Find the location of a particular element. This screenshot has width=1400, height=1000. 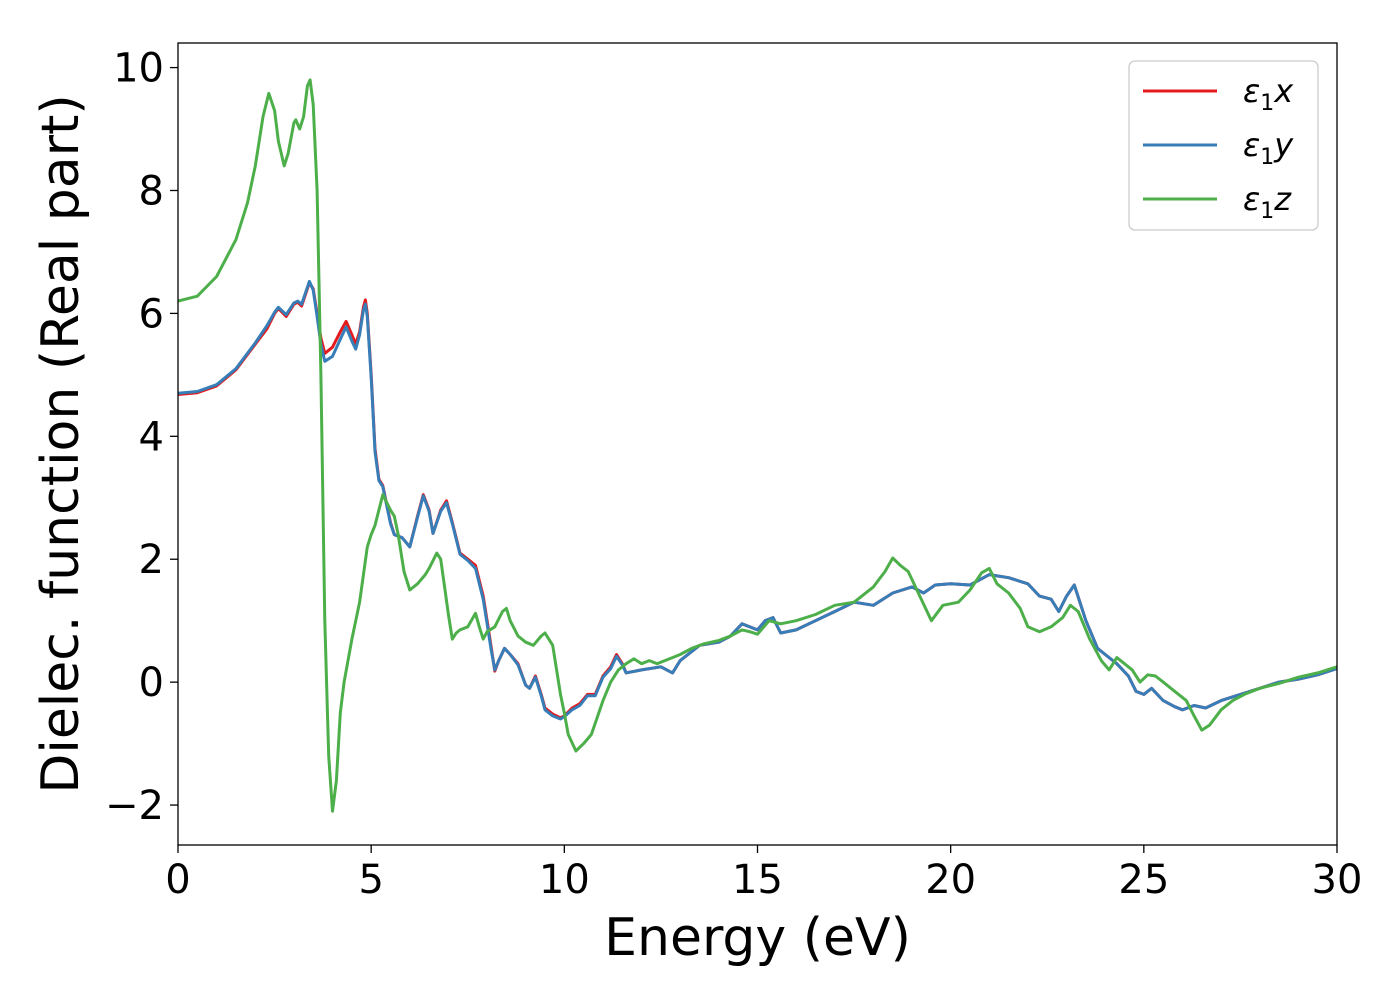

y-tick-label: 0 is located at coordinates (151, 683).